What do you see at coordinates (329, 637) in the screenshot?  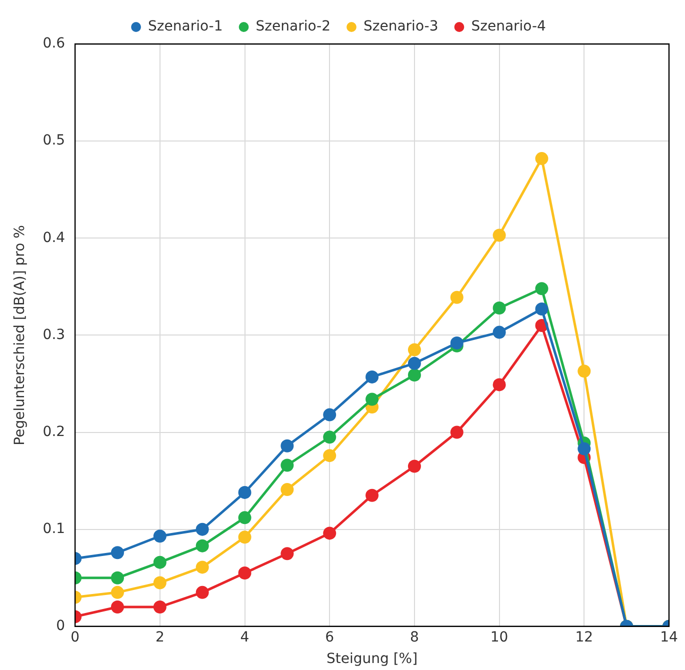 I see `x-tick-label: 6` at bounding box center [329, 637].